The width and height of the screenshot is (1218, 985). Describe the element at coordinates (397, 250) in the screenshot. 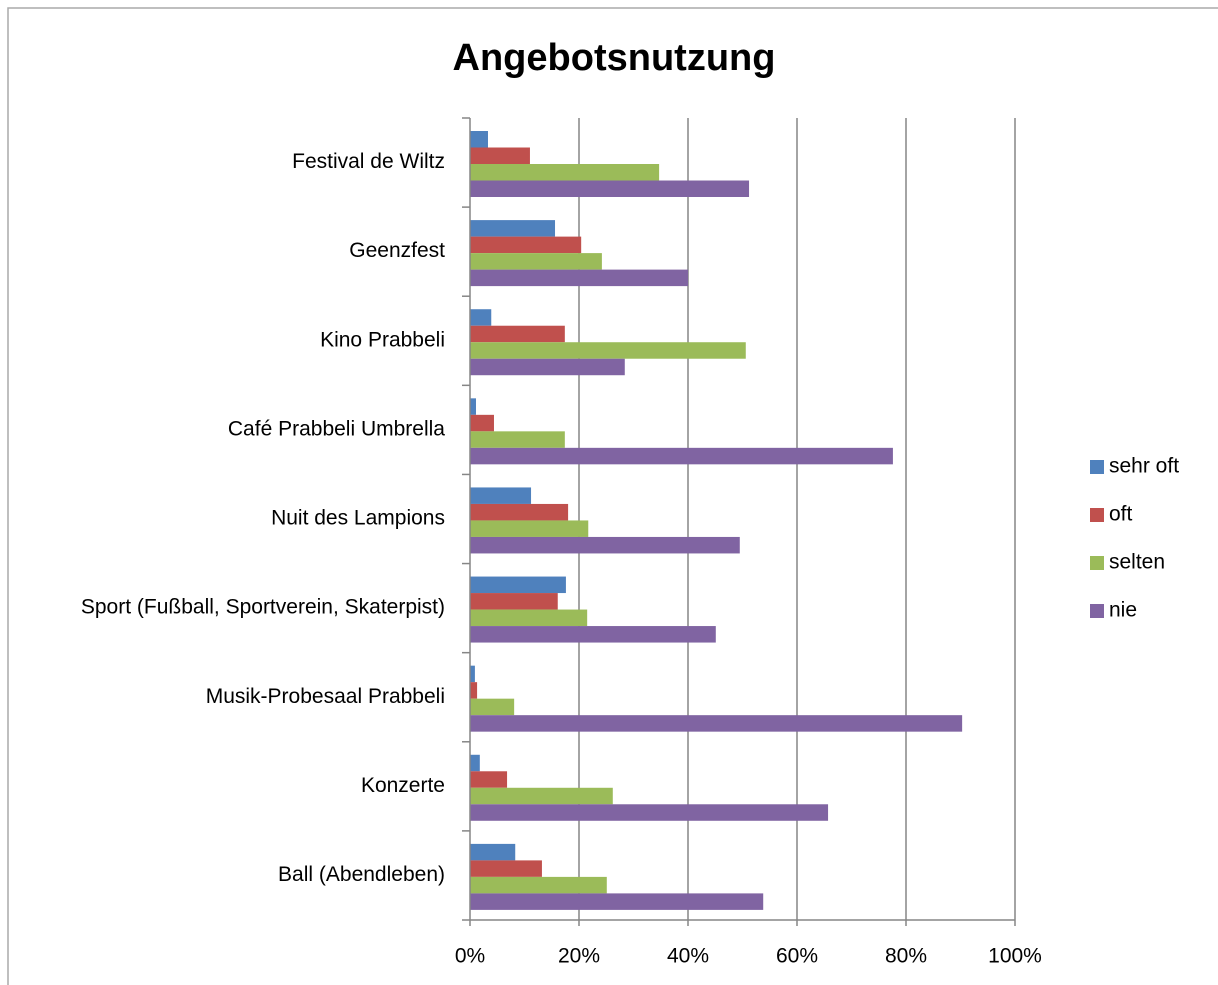

I see `y-tick-label: Geenzfest` at that location.